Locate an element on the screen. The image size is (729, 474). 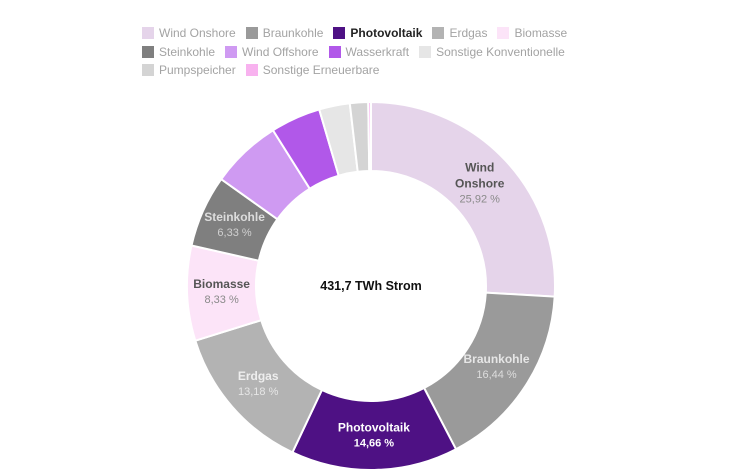
legend-item-pumpspeicher: Pumpspeicher is located at coordinates (189, 70).